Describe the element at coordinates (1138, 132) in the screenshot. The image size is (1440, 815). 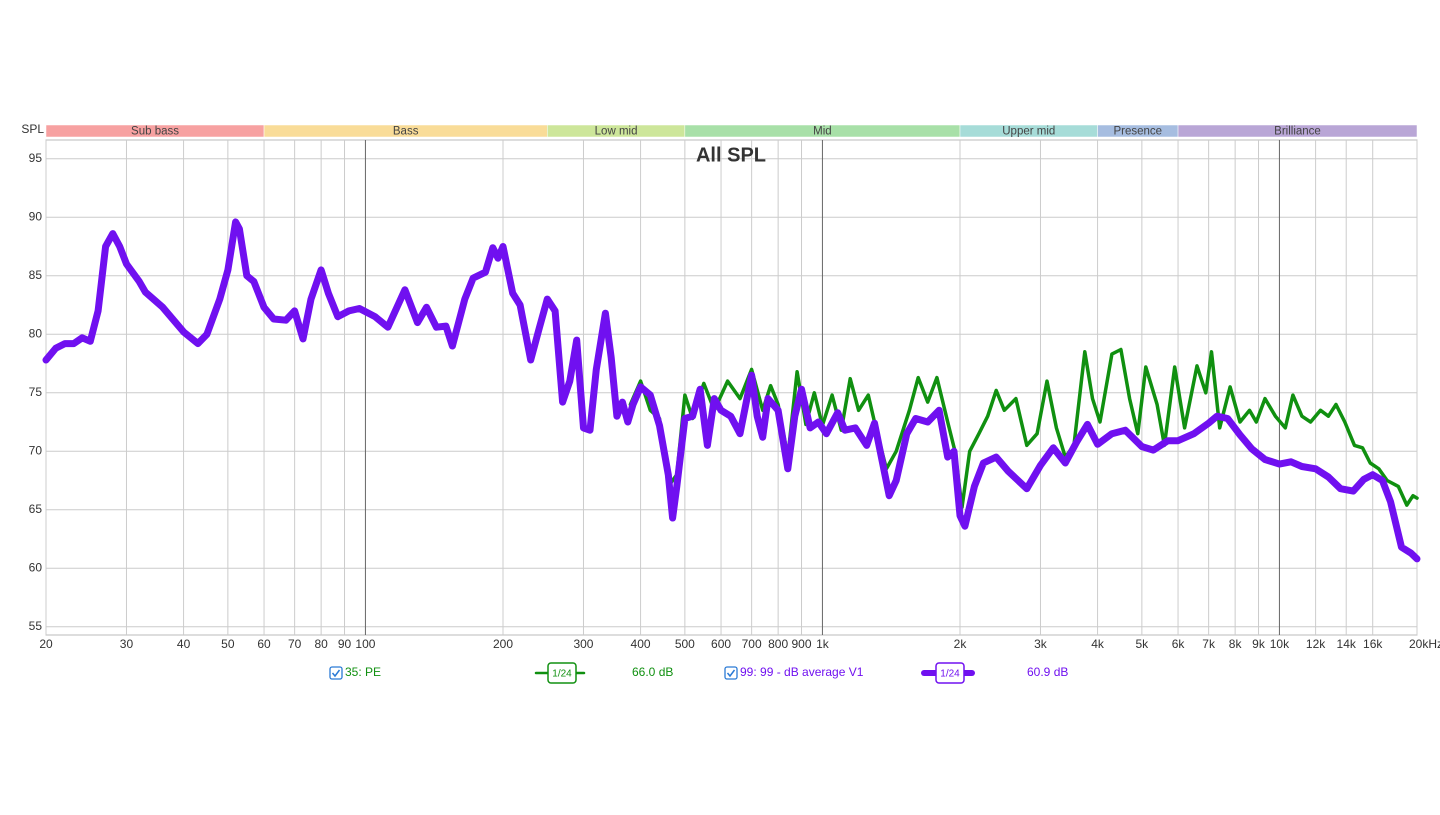
I see `band-label: Presence` at that location.